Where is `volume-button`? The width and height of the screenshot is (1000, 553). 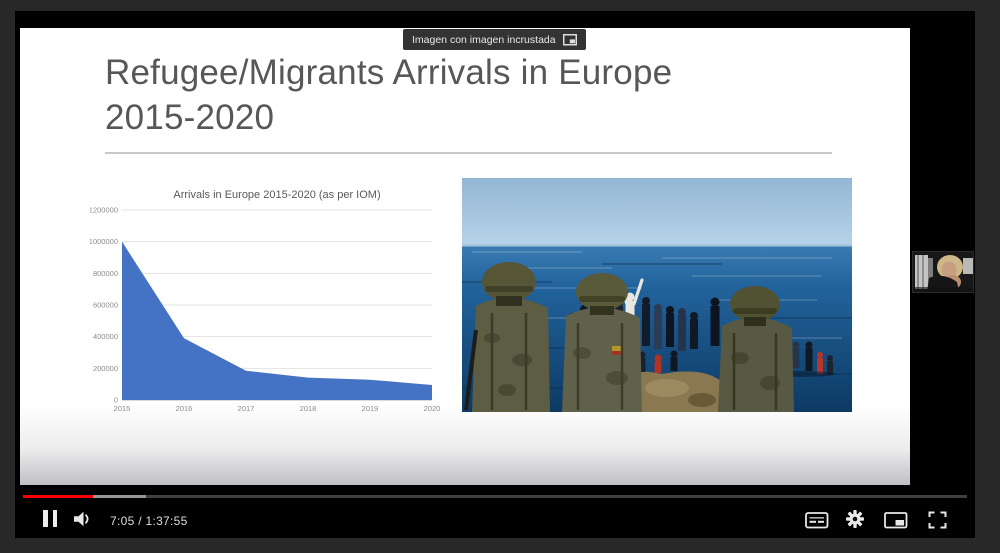
volume-button is located at coordinates (84, 519).